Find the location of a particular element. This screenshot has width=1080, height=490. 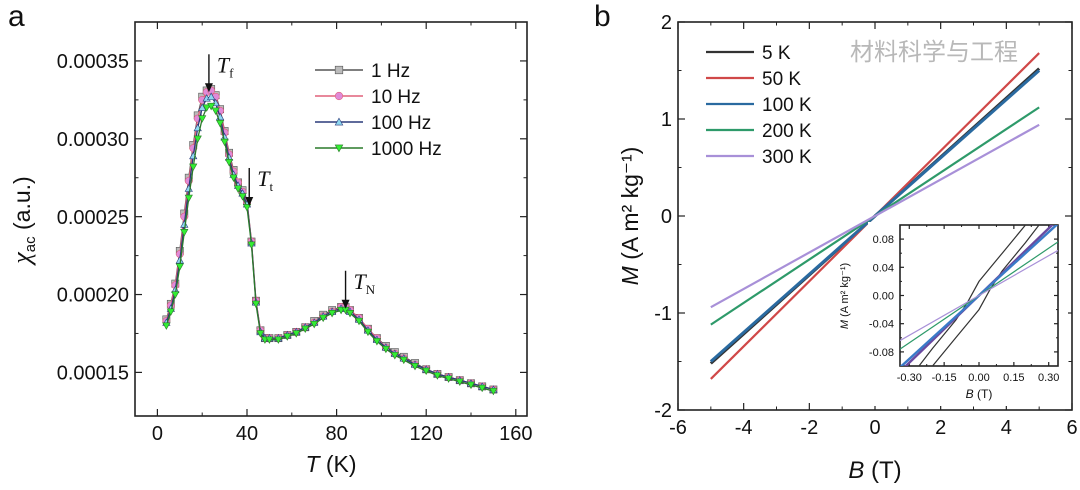

legend-item: 100 Hz is located at coordinates (373, 123).